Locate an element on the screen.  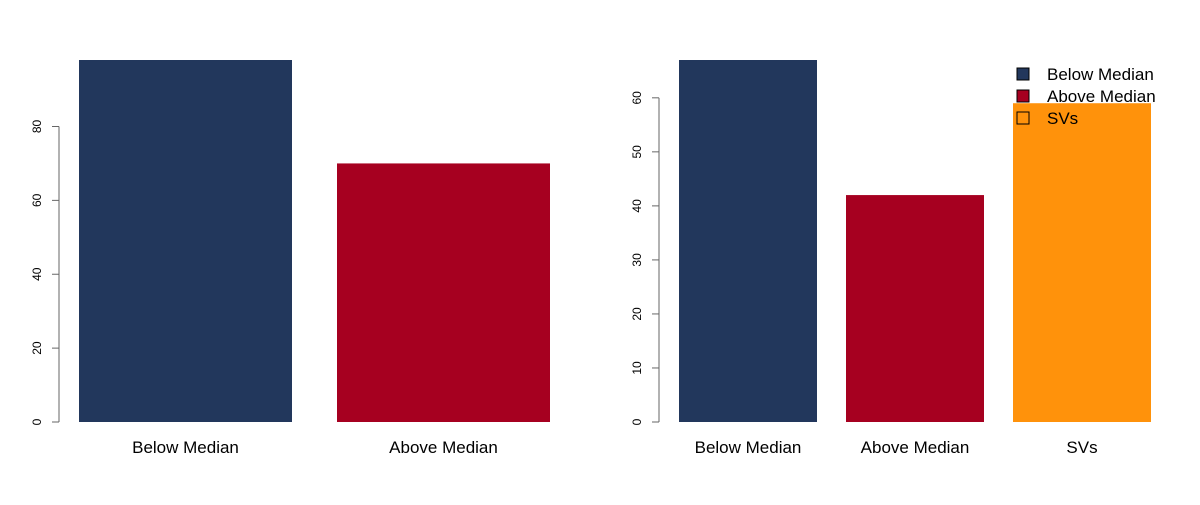
y-tick-label: 30 is located at coordinates (637, 260).